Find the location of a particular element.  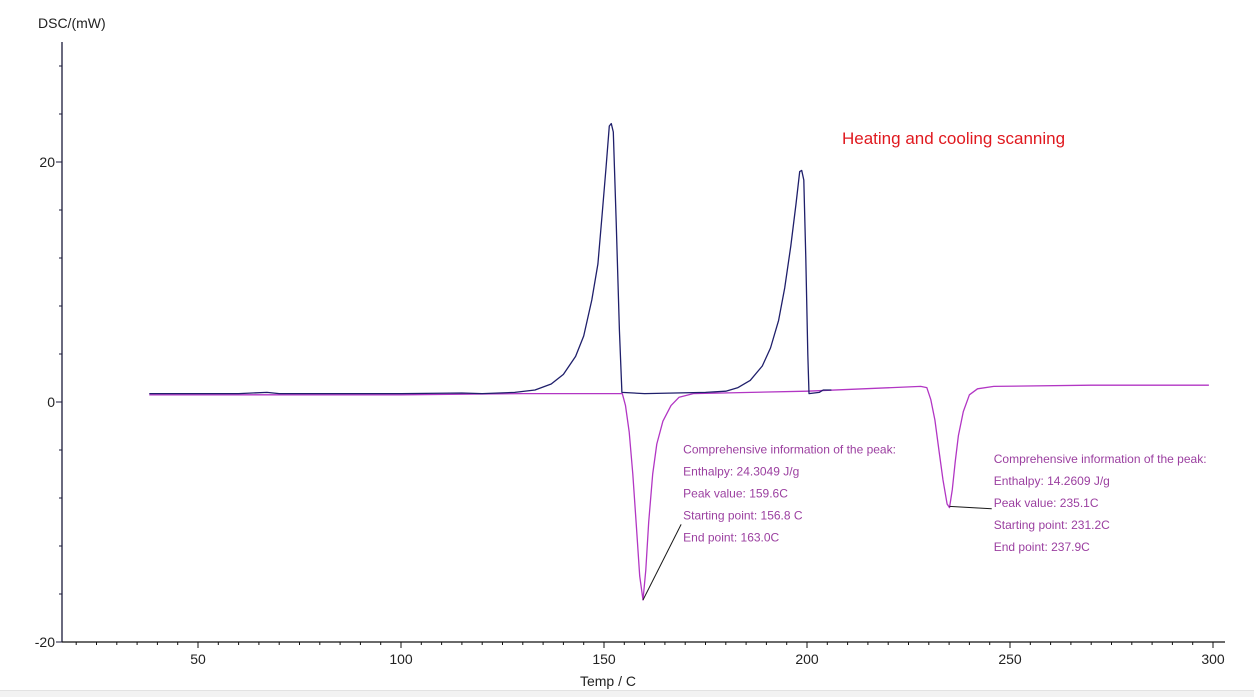

chart-title: Heating and cooling scanning is located at coordinates (953, 138).